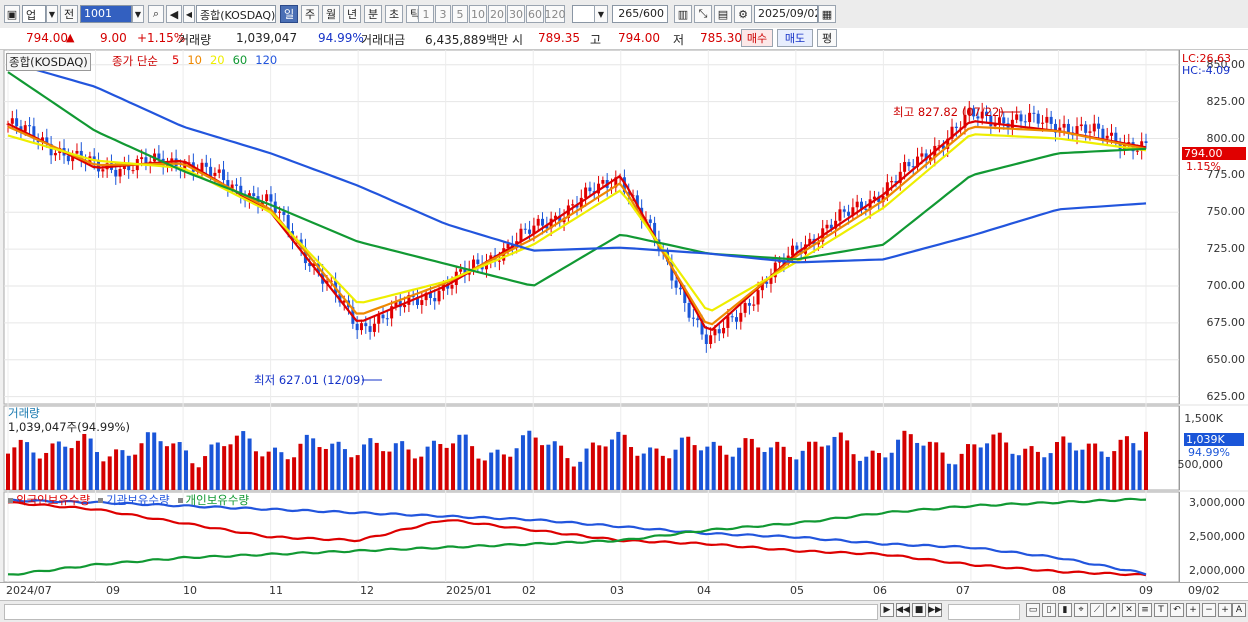 This screenshot has width=1248, height=622. Describe the element at coordinates (651, 13) in the screenshot. I see `count-total: /600` at that location.